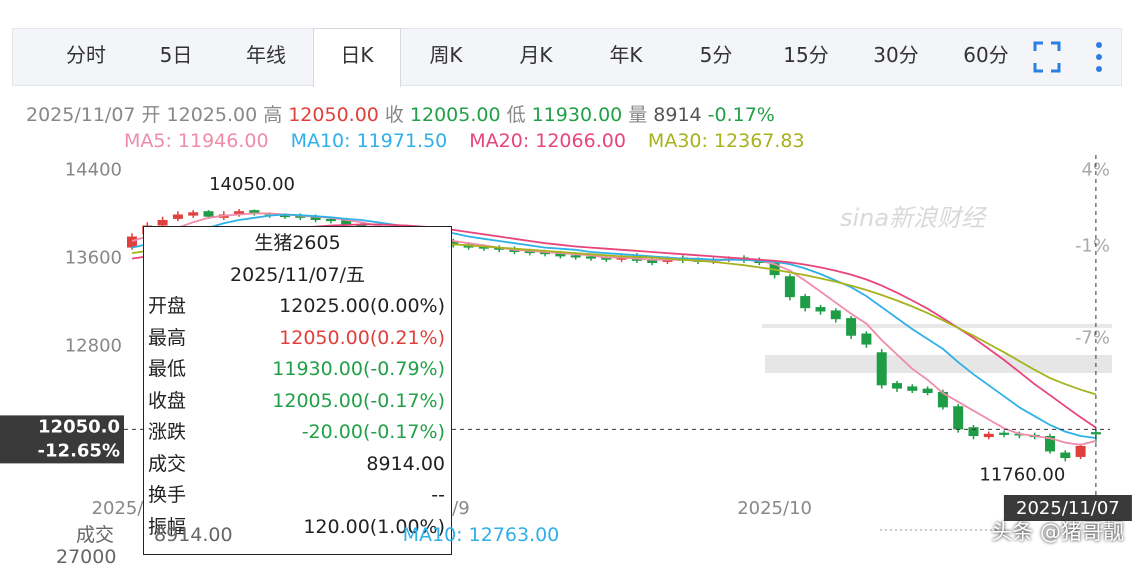 This screenshot has width=1138, height=568. Describe the element at coordinates (577, 115) in the screenshot. I see `info-value: 11930.00` at that location.